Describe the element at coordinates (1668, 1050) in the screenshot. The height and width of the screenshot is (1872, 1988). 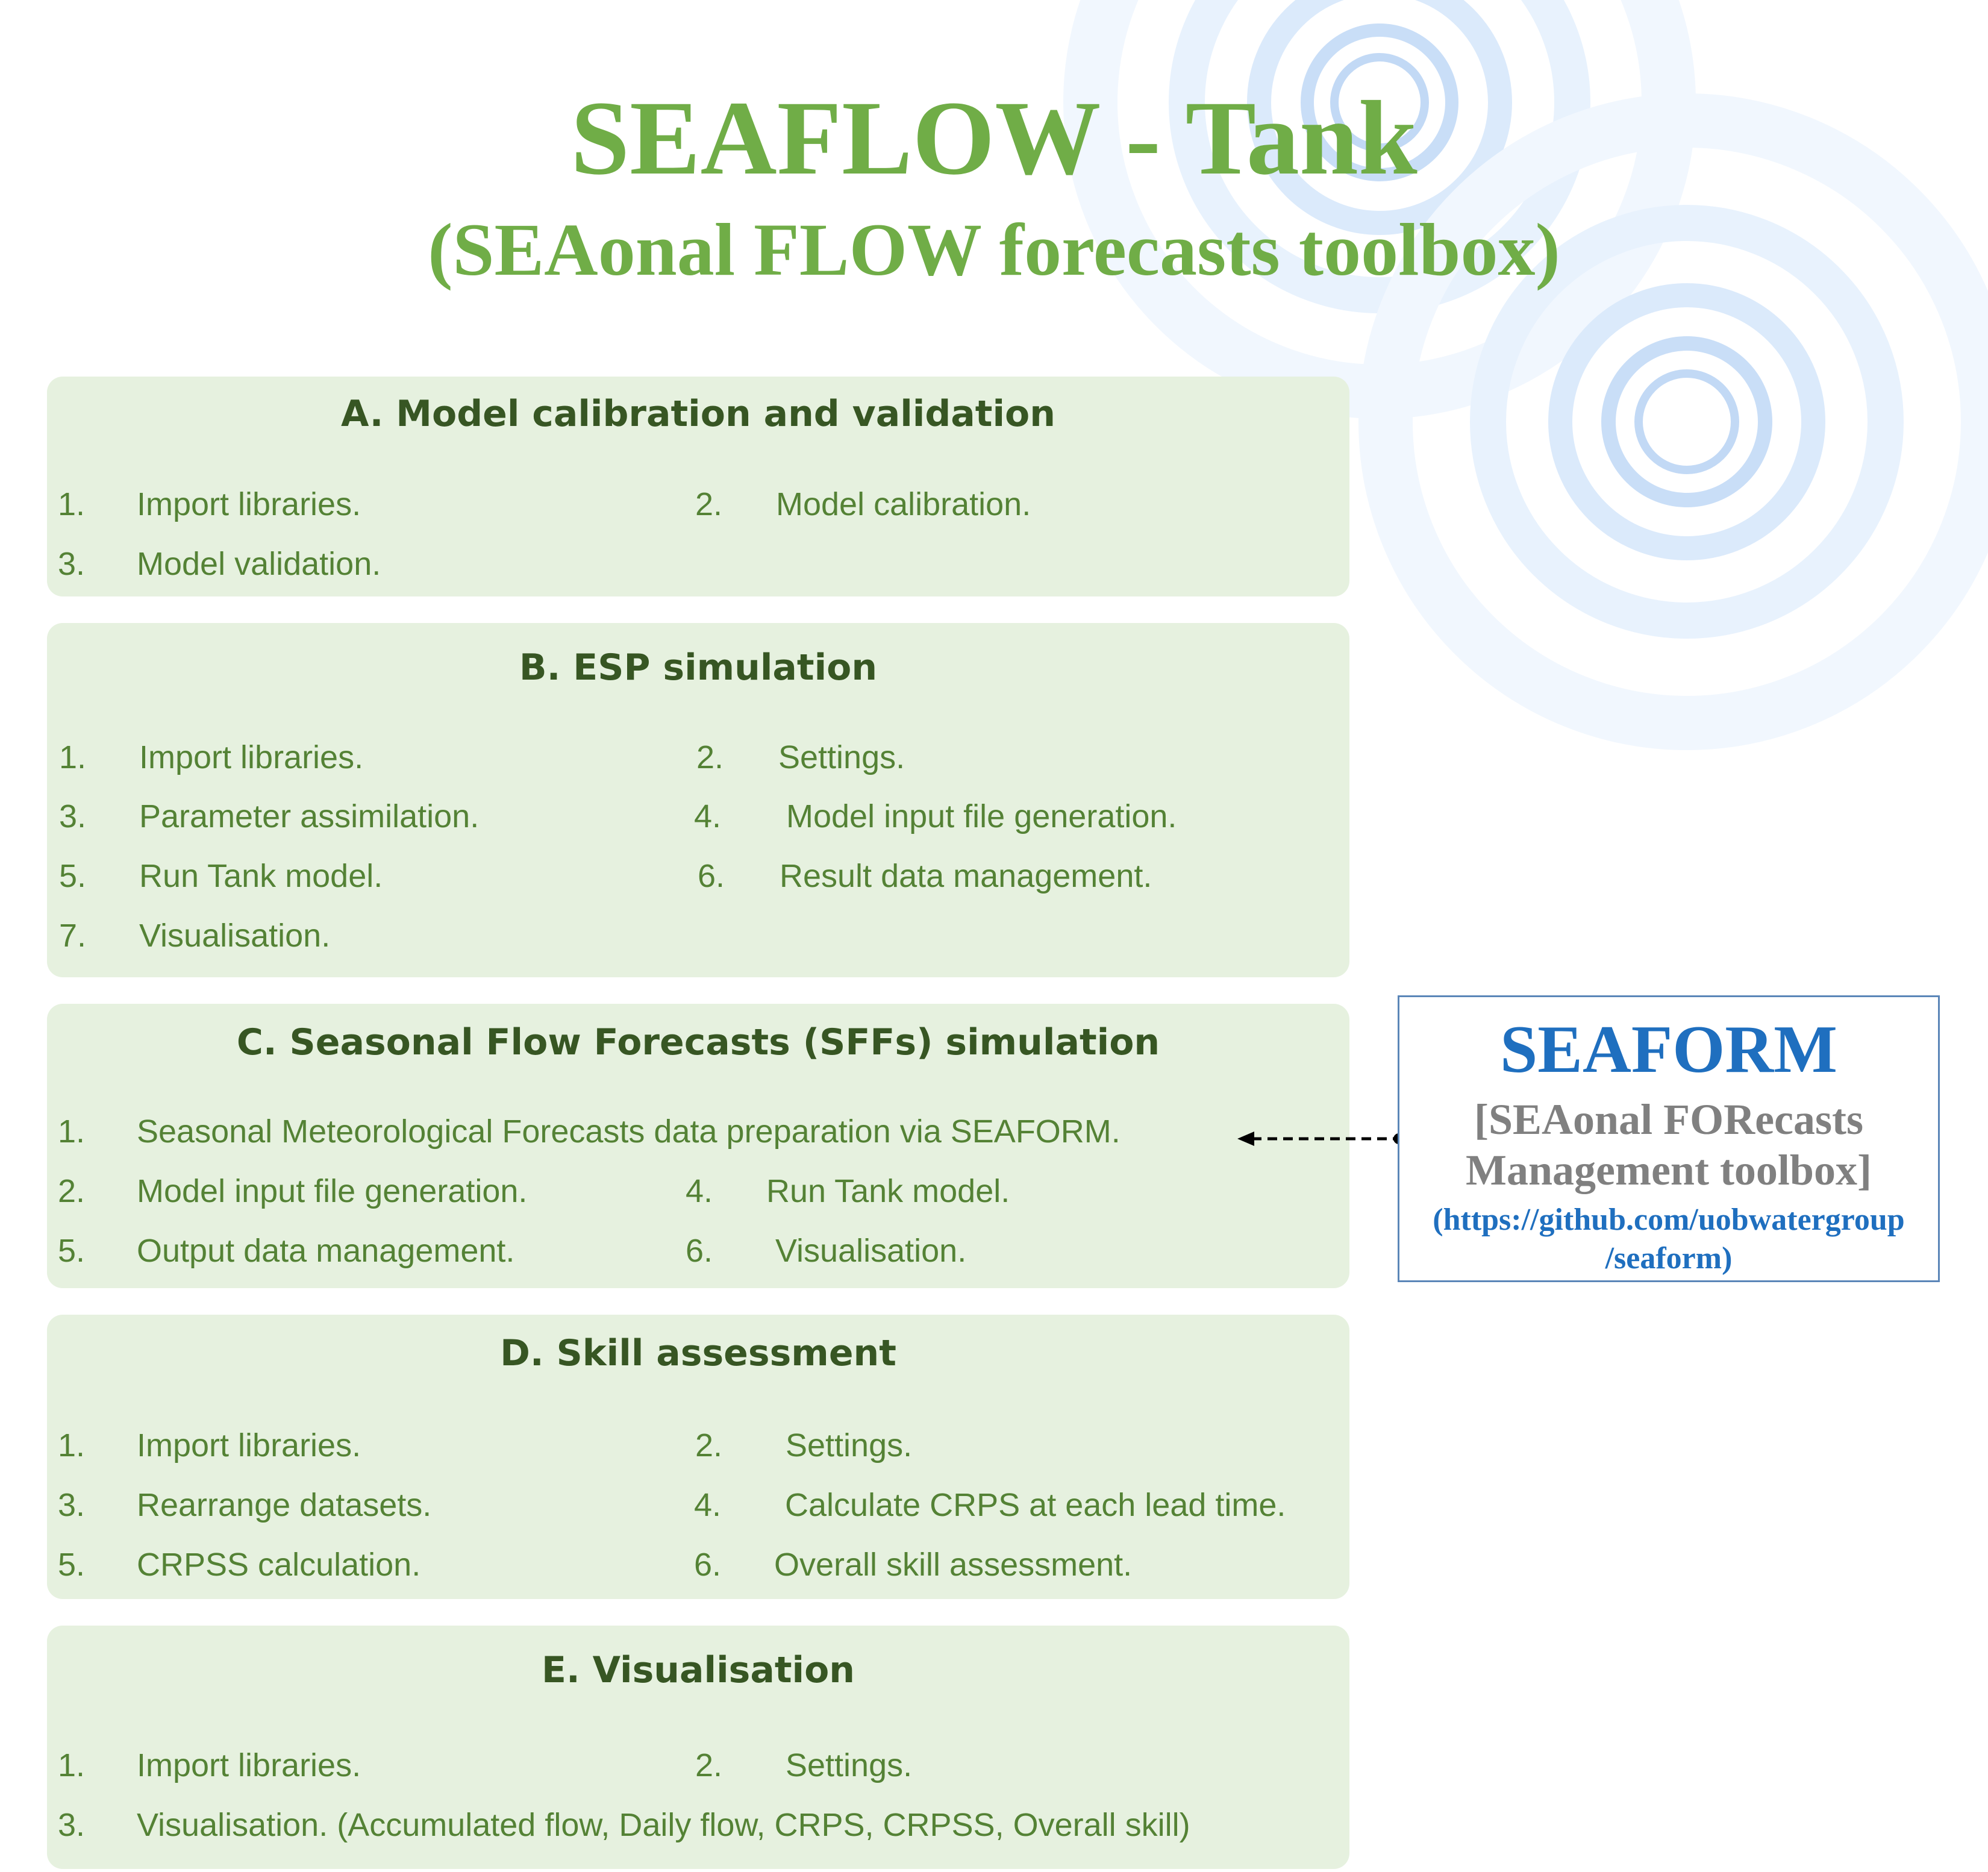
I see `seaform-title: SEAFORM` at that location.